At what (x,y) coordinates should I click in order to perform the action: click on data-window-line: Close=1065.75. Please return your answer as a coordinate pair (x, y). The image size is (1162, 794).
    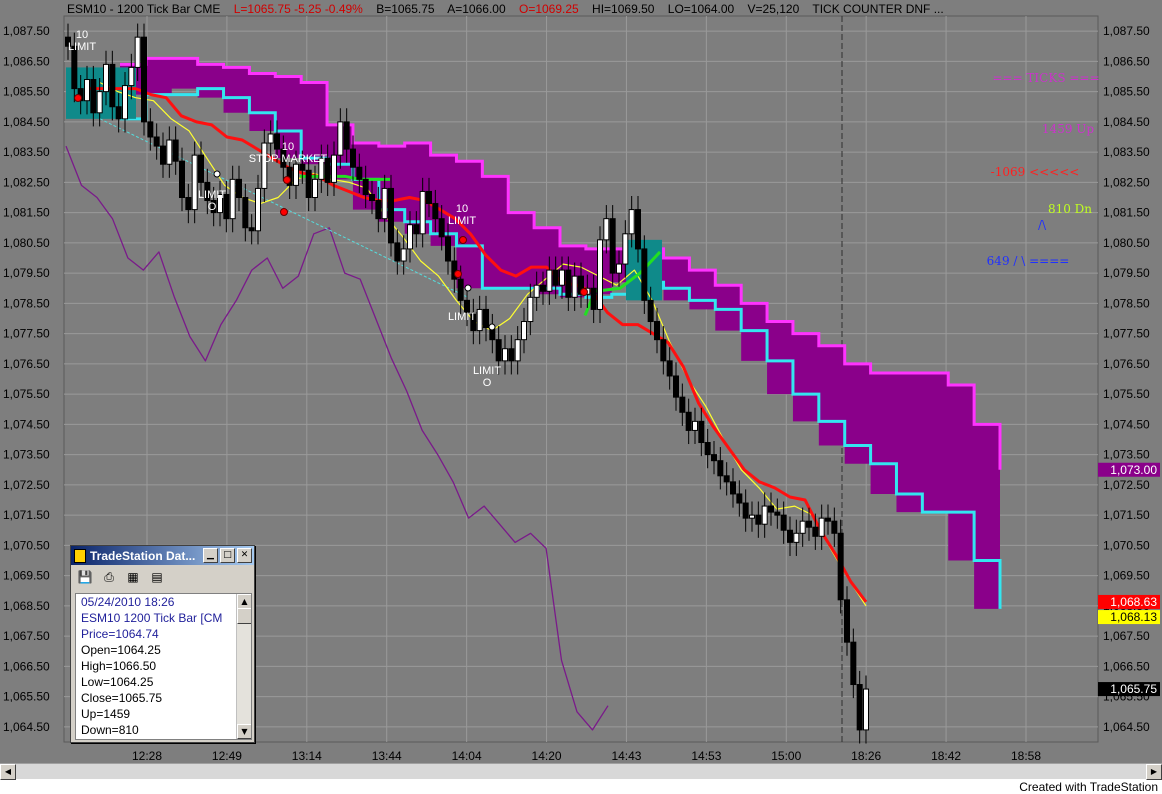
    Looking at the image, I should click on (122, 698).